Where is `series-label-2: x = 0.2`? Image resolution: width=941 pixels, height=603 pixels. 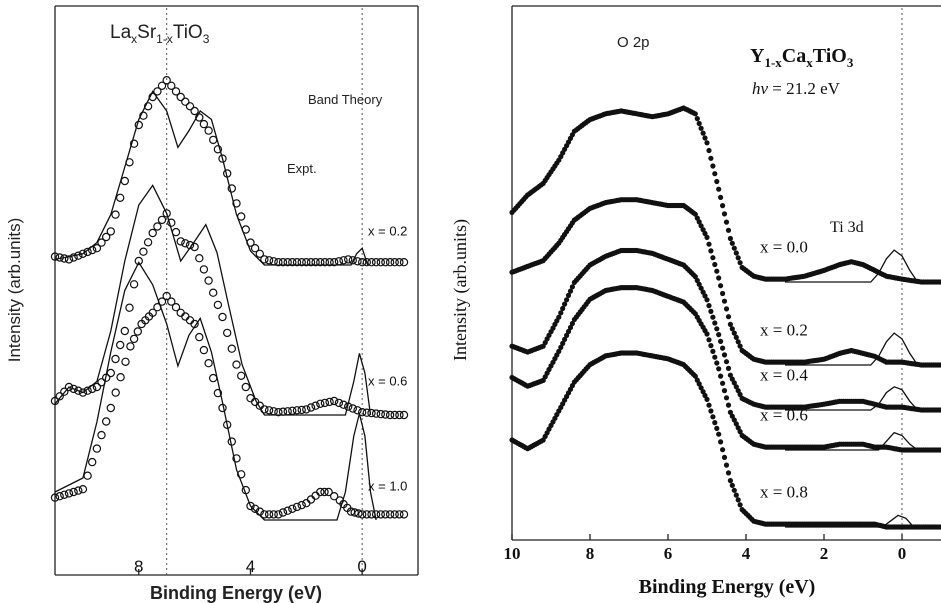
series-label-2: x = 0.2 is located at coordinates (784, 330).